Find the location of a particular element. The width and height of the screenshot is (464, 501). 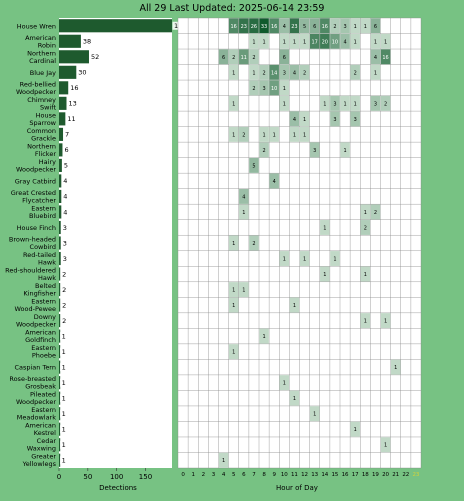

hour-tick-label: 3 is located at coordinates (214, 475).